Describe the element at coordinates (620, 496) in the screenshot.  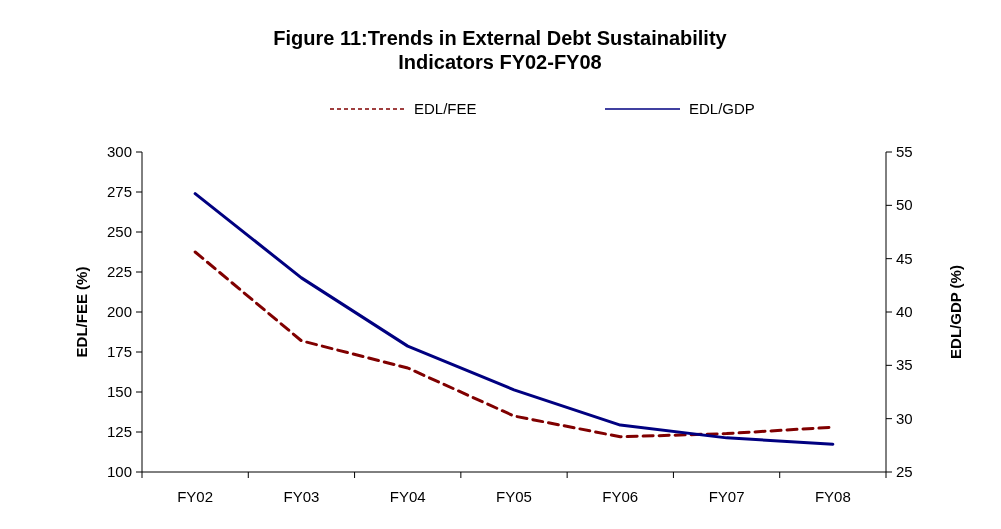
I see `x-tick-label: FY06` at that location.